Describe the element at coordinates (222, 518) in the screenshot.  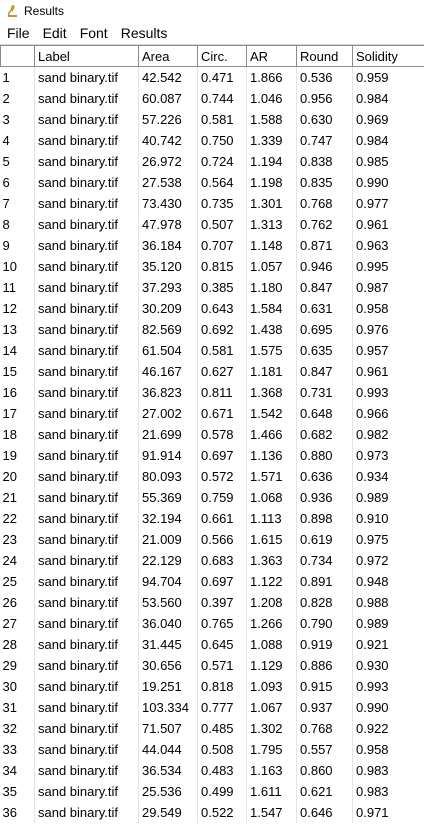
I see `cell-circ: 0.661` at that location.